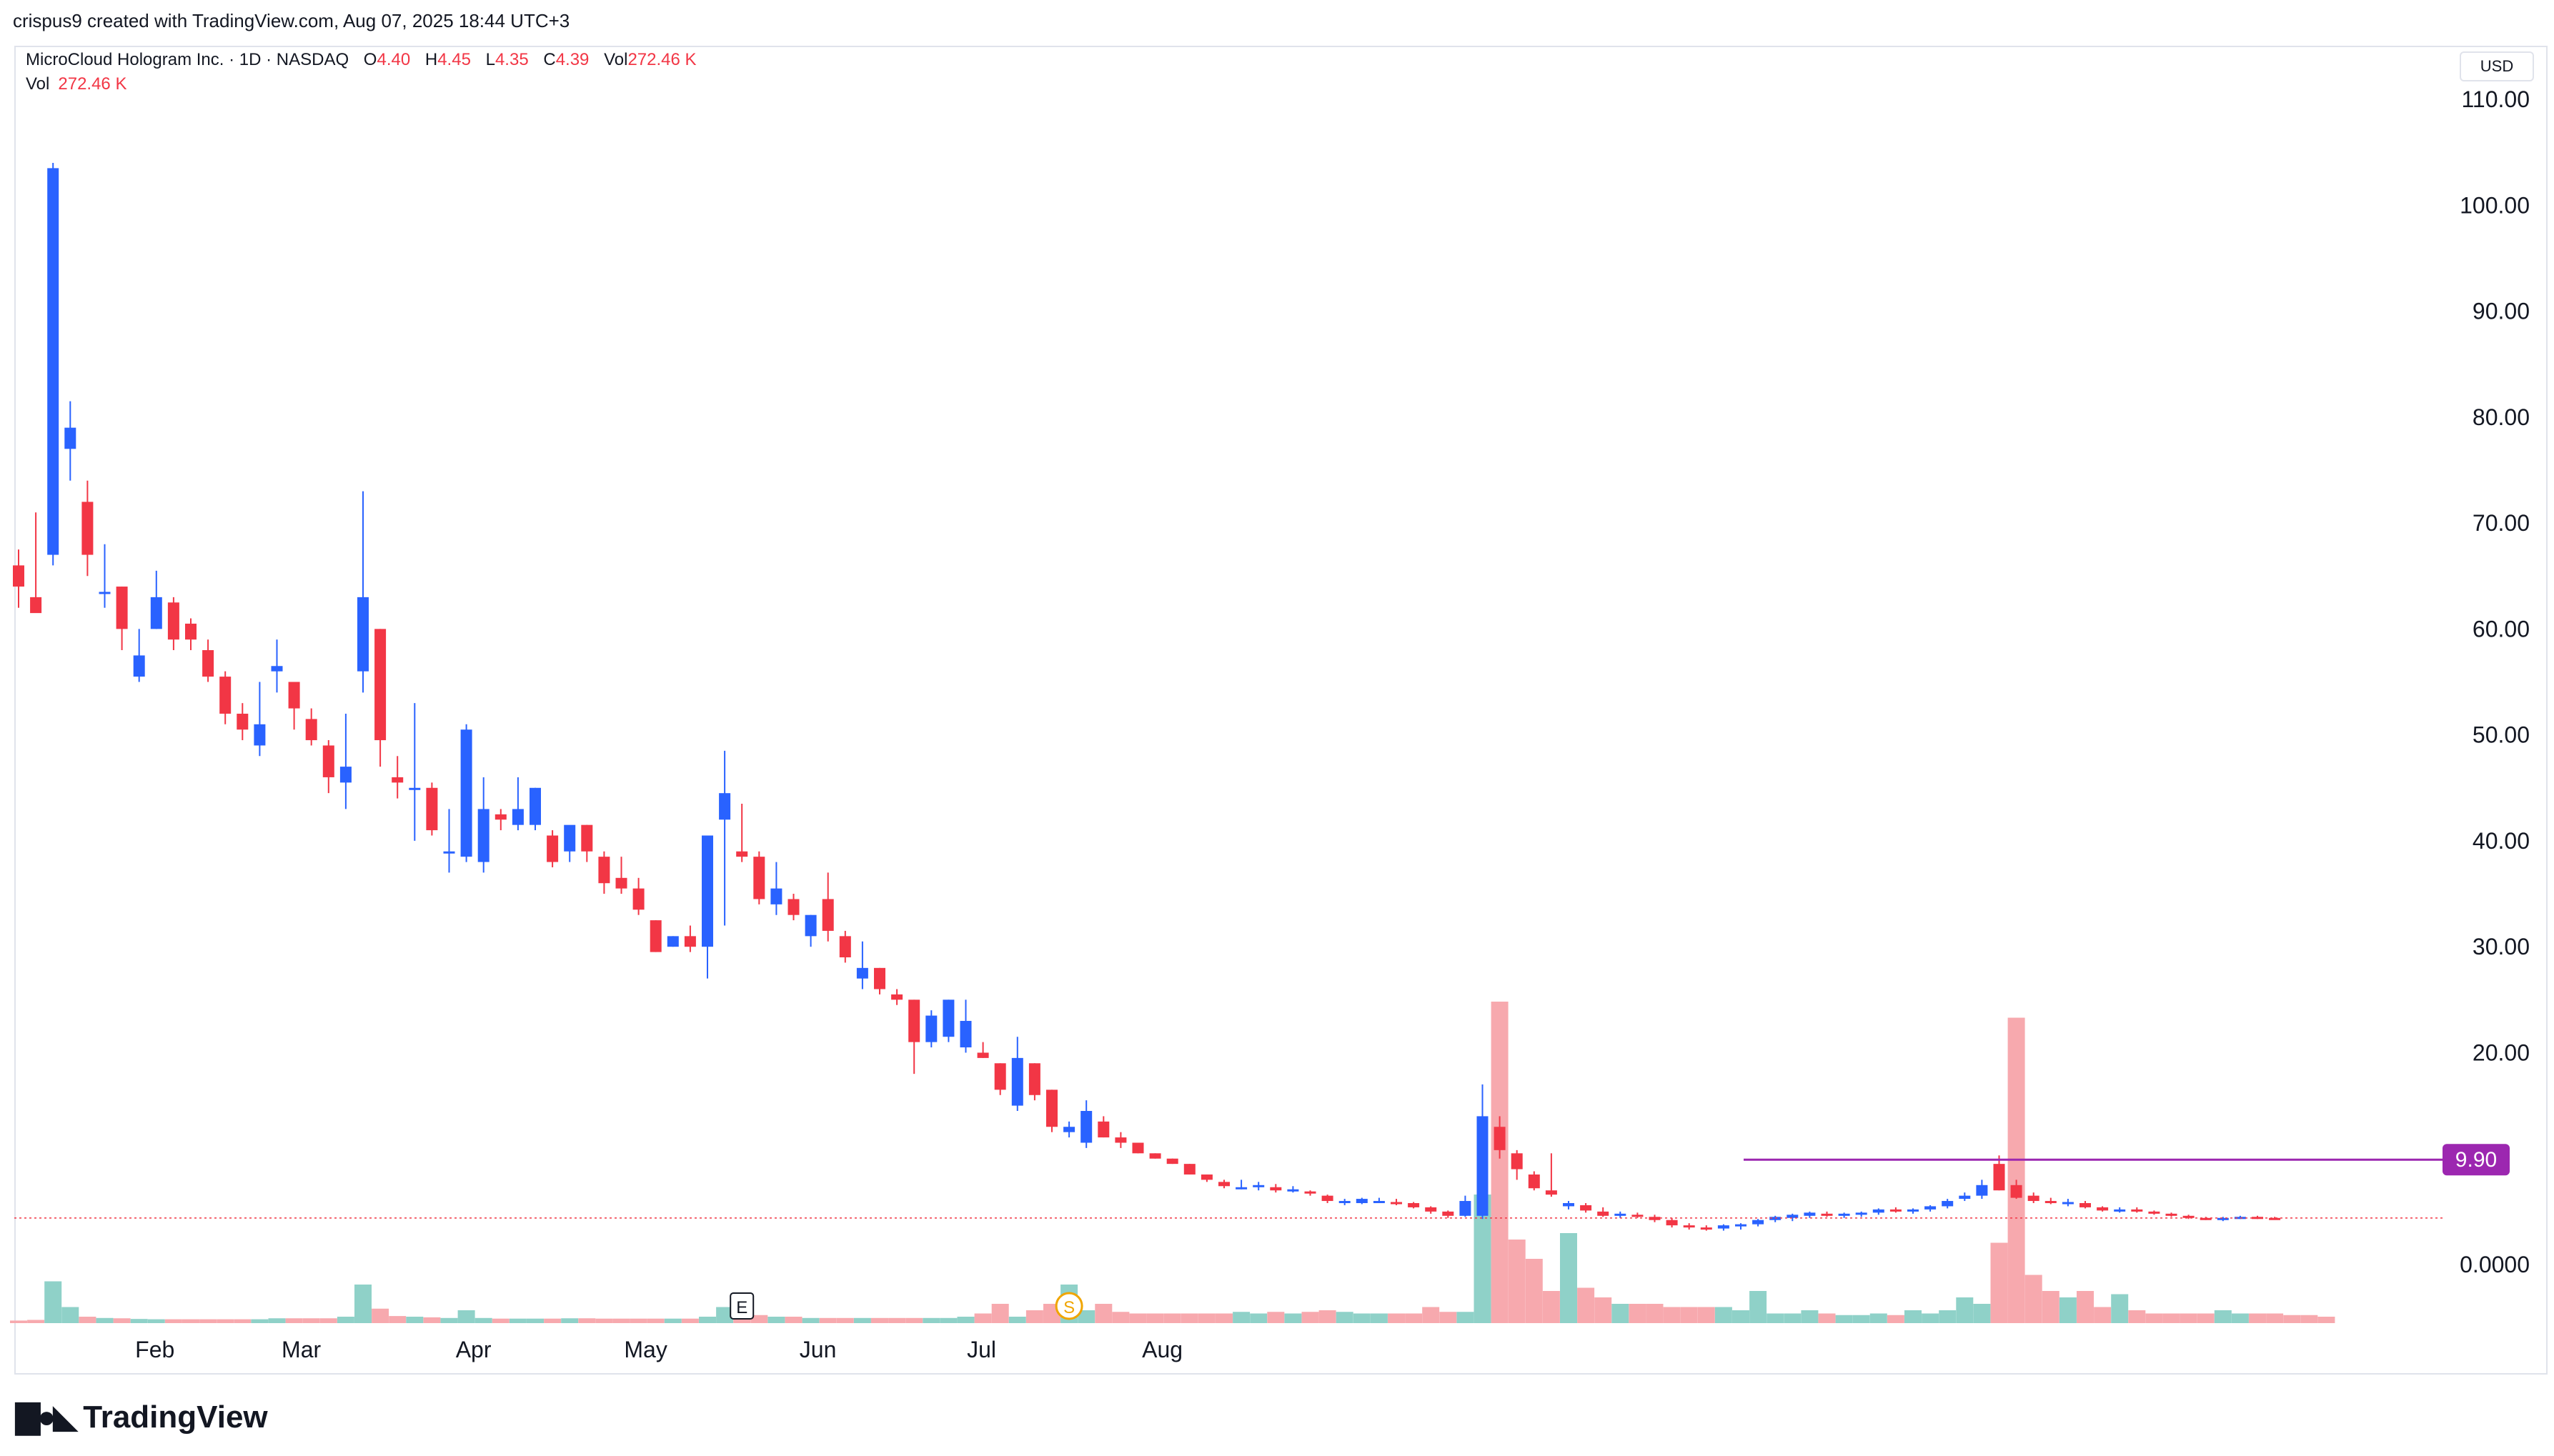  Describe the element at coordinates (142, 1417) in the screenshot. I see `tradingview-logo: ▇●◣ TradingView` at that location.